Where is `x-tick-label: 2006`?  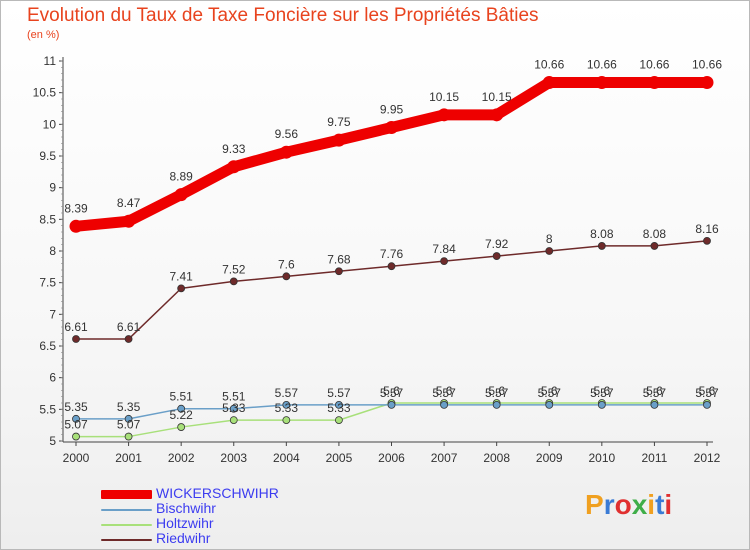
x-tick-label: 2006 is located at coordinates (391, 458).